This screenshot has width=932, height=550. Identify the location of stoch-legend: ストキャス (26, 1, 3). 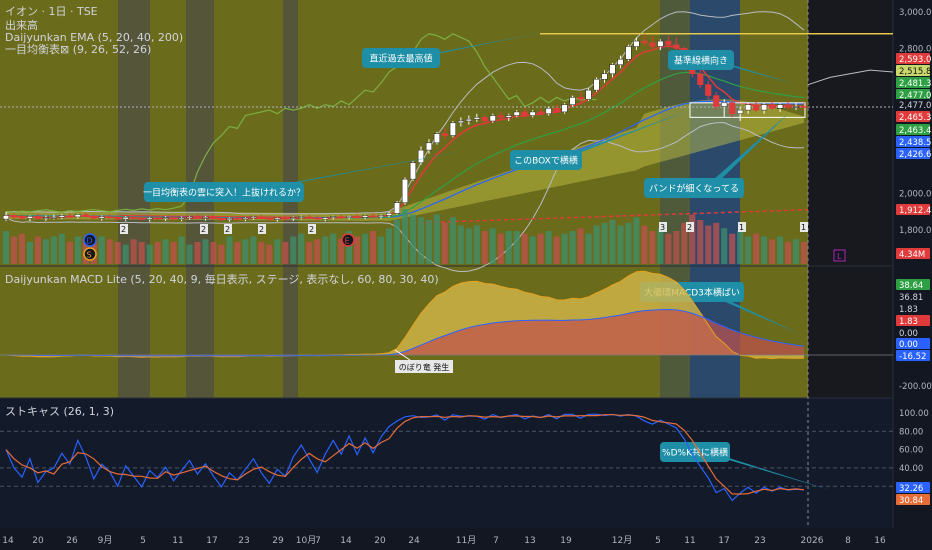
(60, 411).